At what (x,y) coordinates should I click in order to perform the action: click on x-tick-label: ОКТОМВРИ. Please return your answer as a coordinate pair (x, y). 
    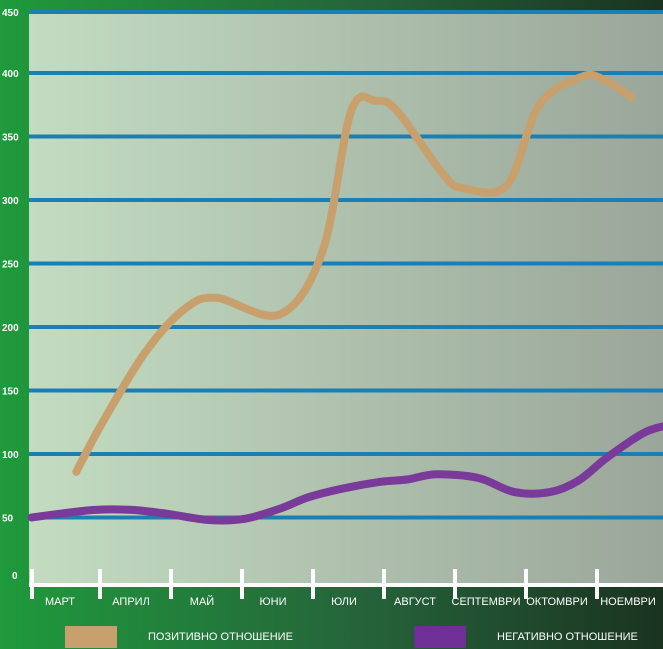
    Looking at the image, I should click on (557, 602).